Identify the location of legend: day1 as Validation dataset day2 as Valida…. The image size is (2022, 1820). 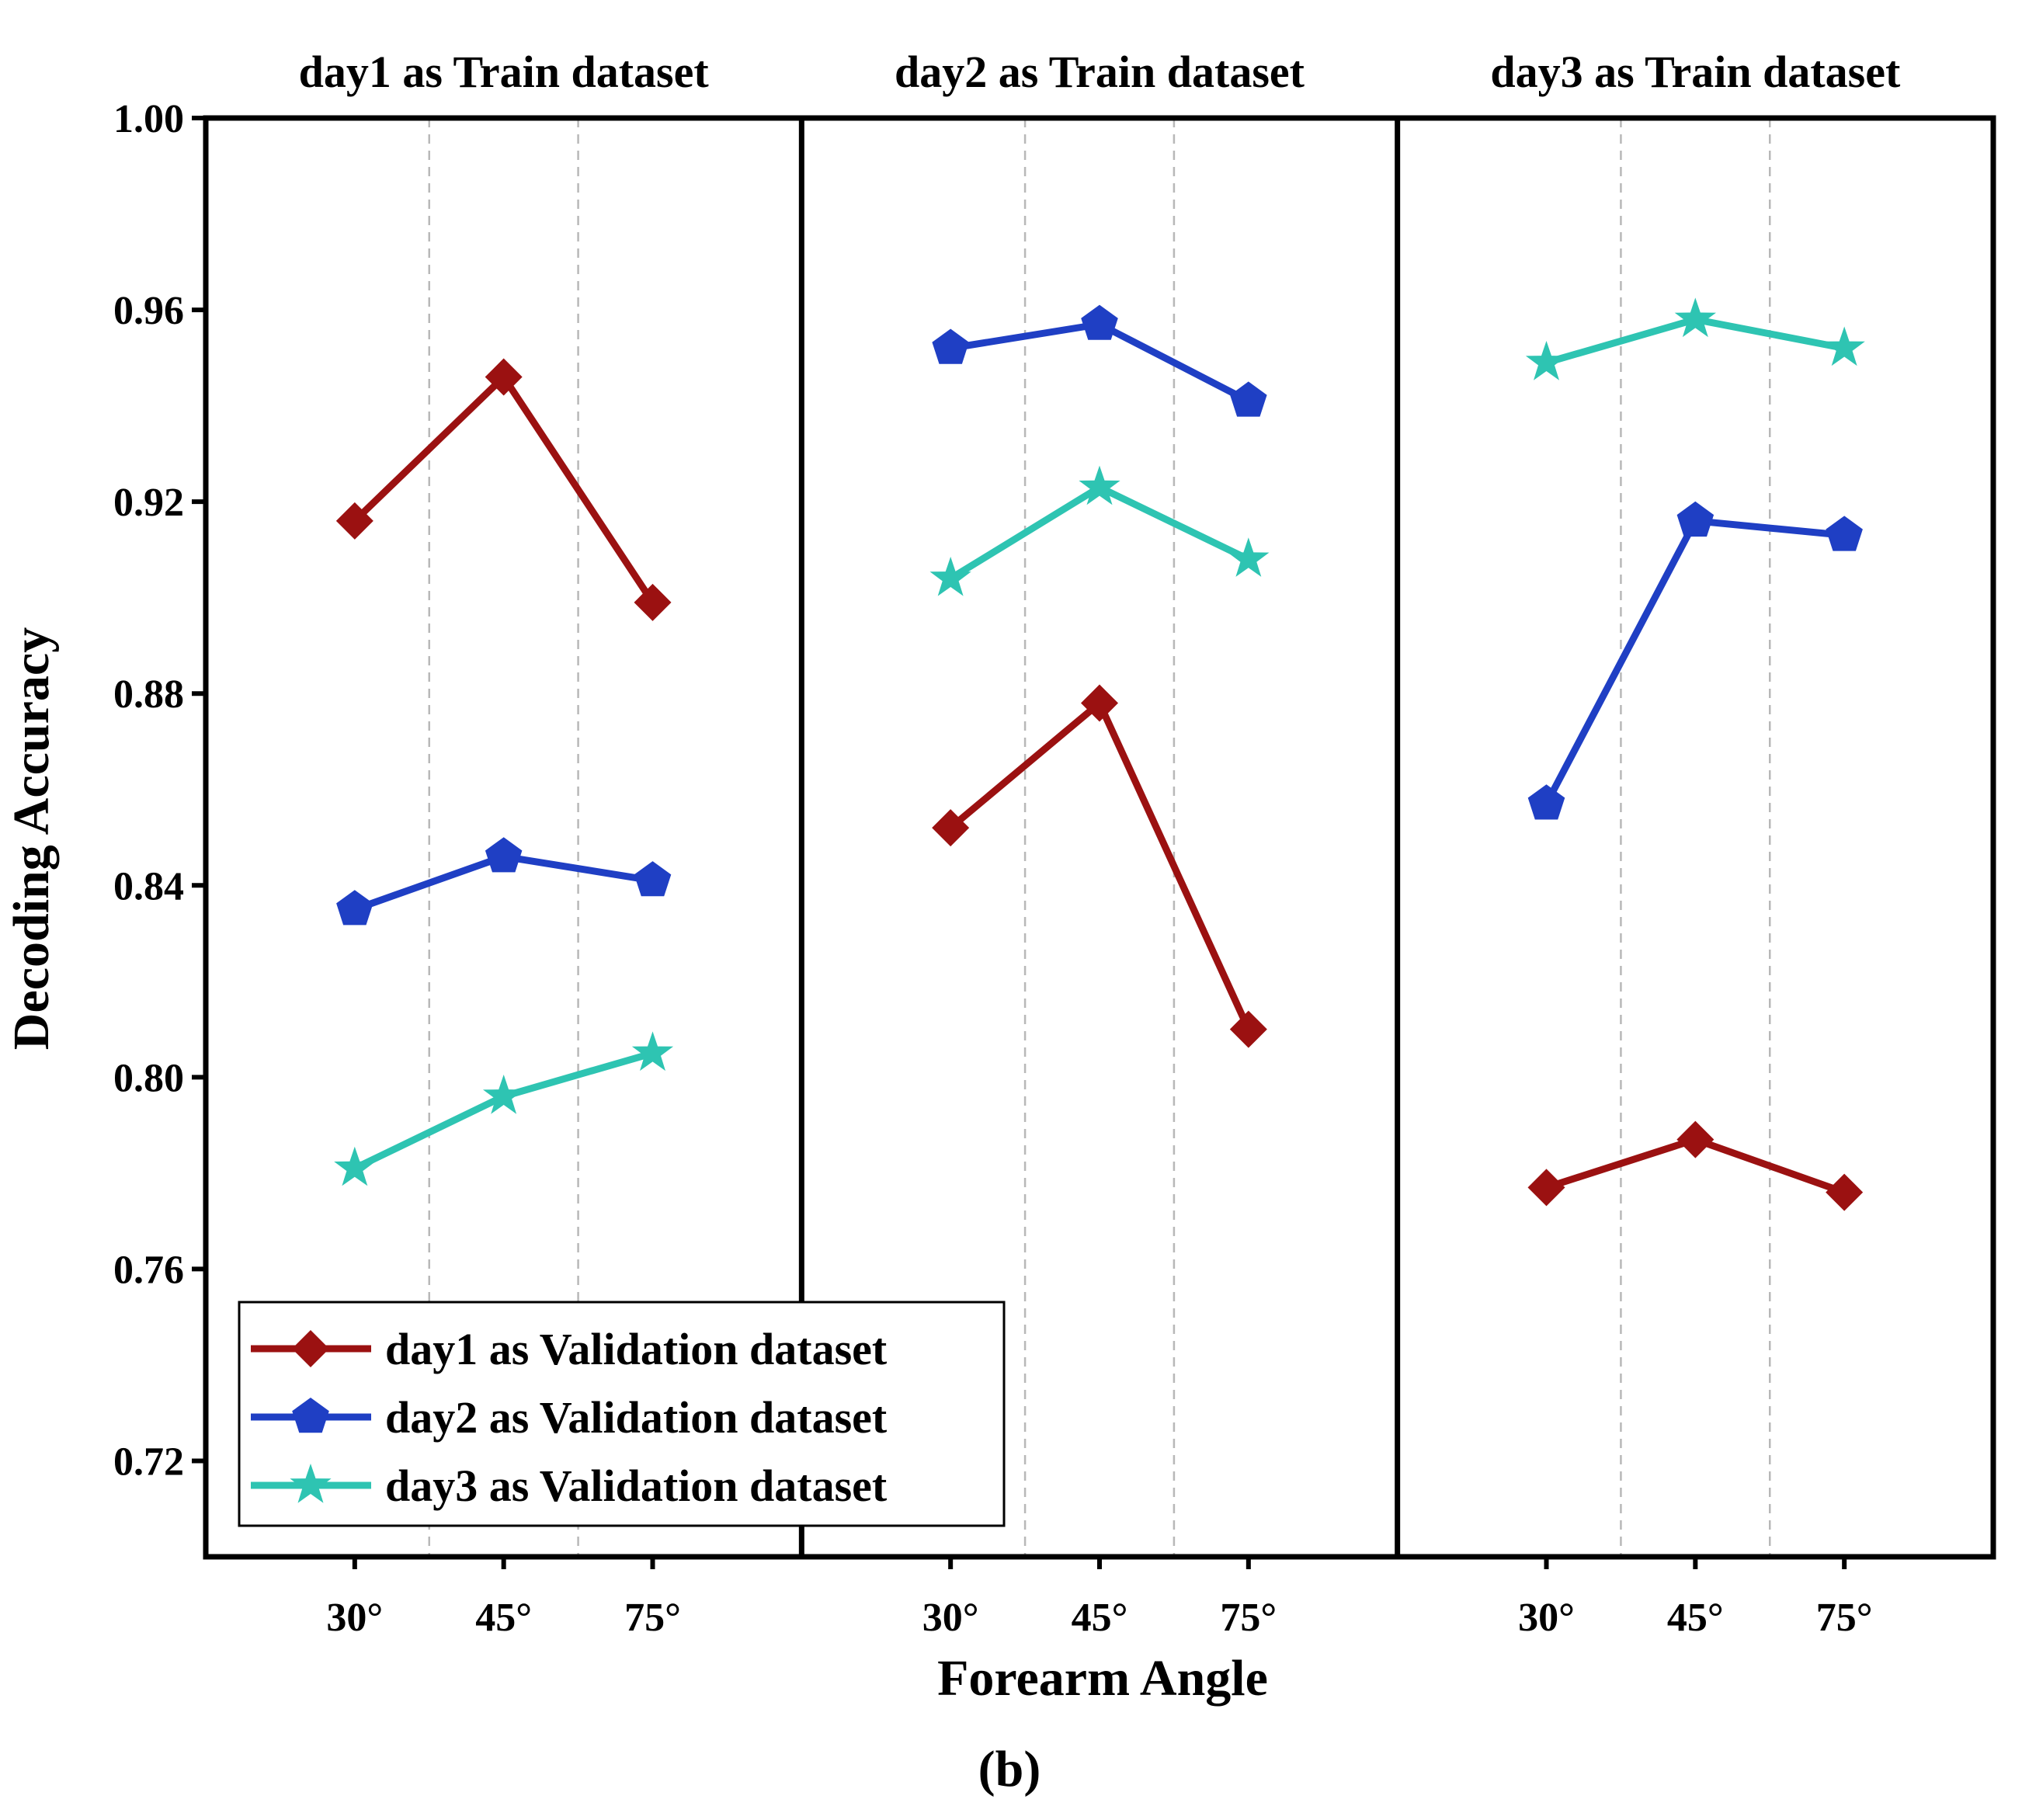
(622, 1414).